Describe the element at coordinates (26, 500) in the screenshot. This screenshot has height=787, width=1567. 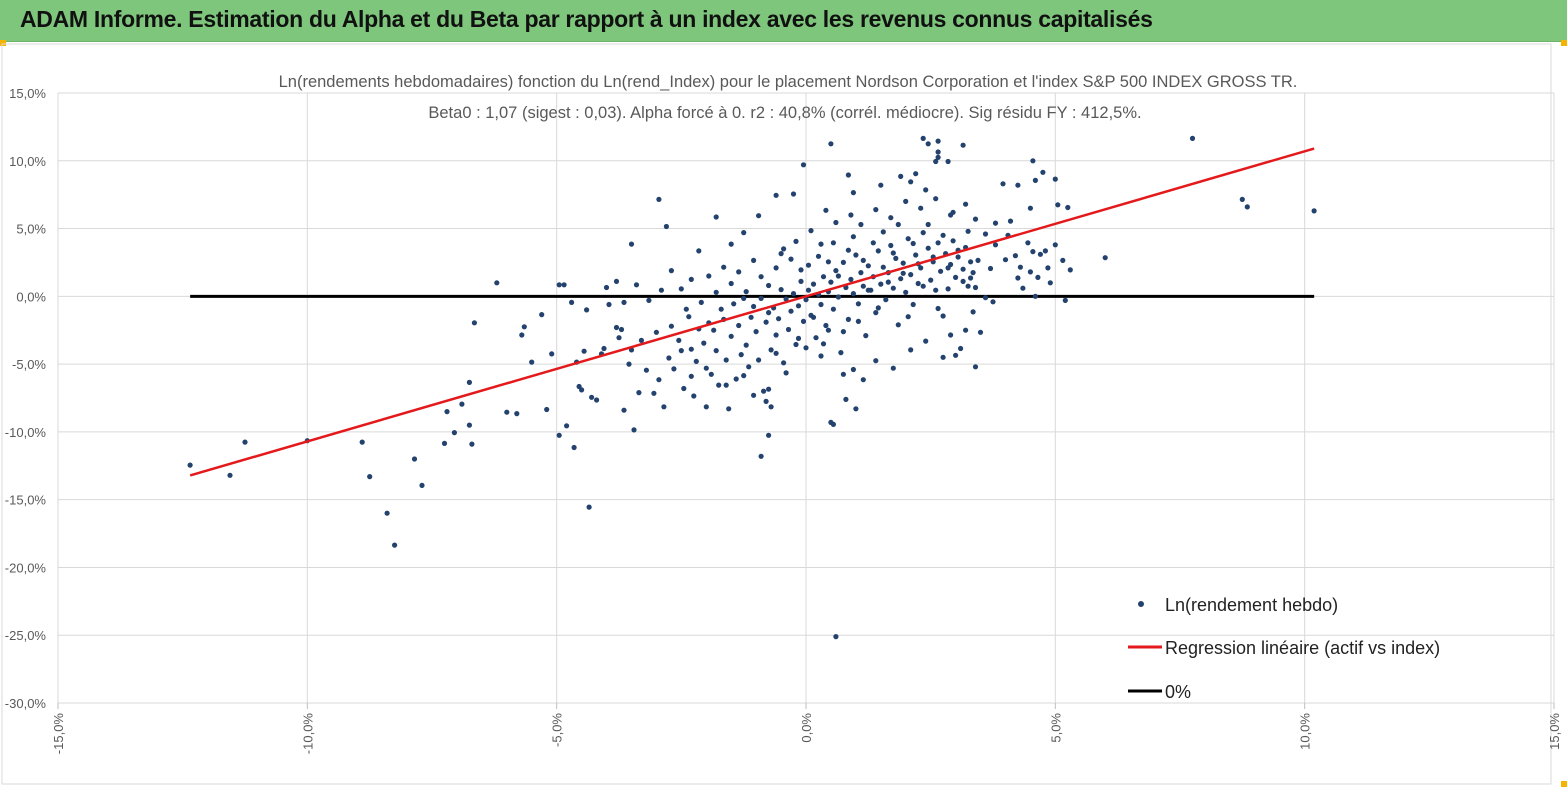
I see `y-tick-label: -15,0%` at that location.